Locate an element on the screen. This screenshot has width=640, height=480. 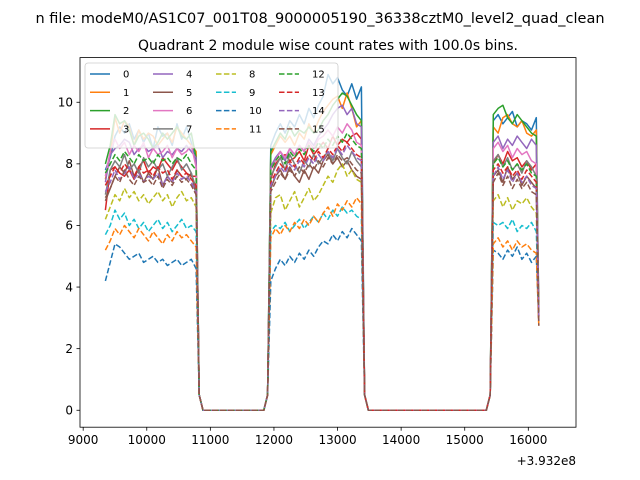
legend-label-3: 3 is located at coordinates (126, 130).